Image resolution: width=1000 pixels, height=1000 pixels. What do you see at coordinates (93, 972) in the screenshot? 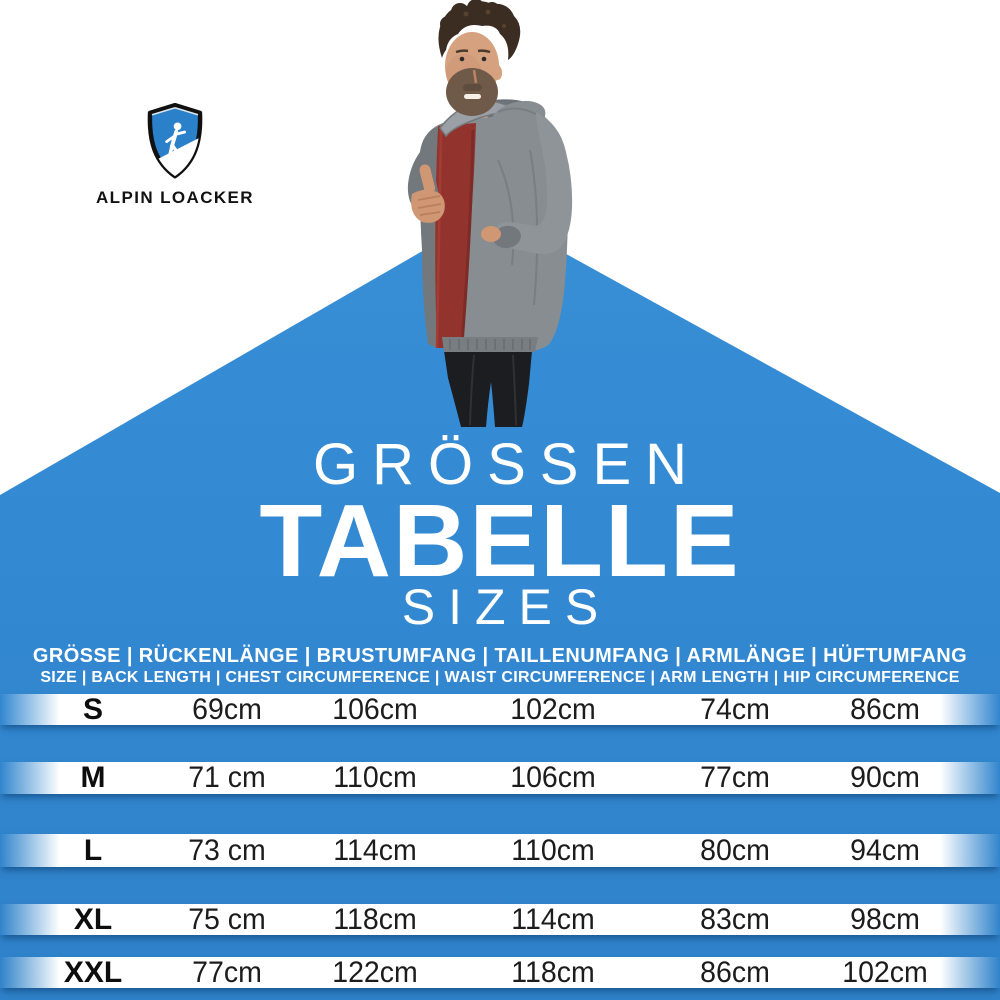
I see `size-cell: XXL` at bounding box center [93, 972].